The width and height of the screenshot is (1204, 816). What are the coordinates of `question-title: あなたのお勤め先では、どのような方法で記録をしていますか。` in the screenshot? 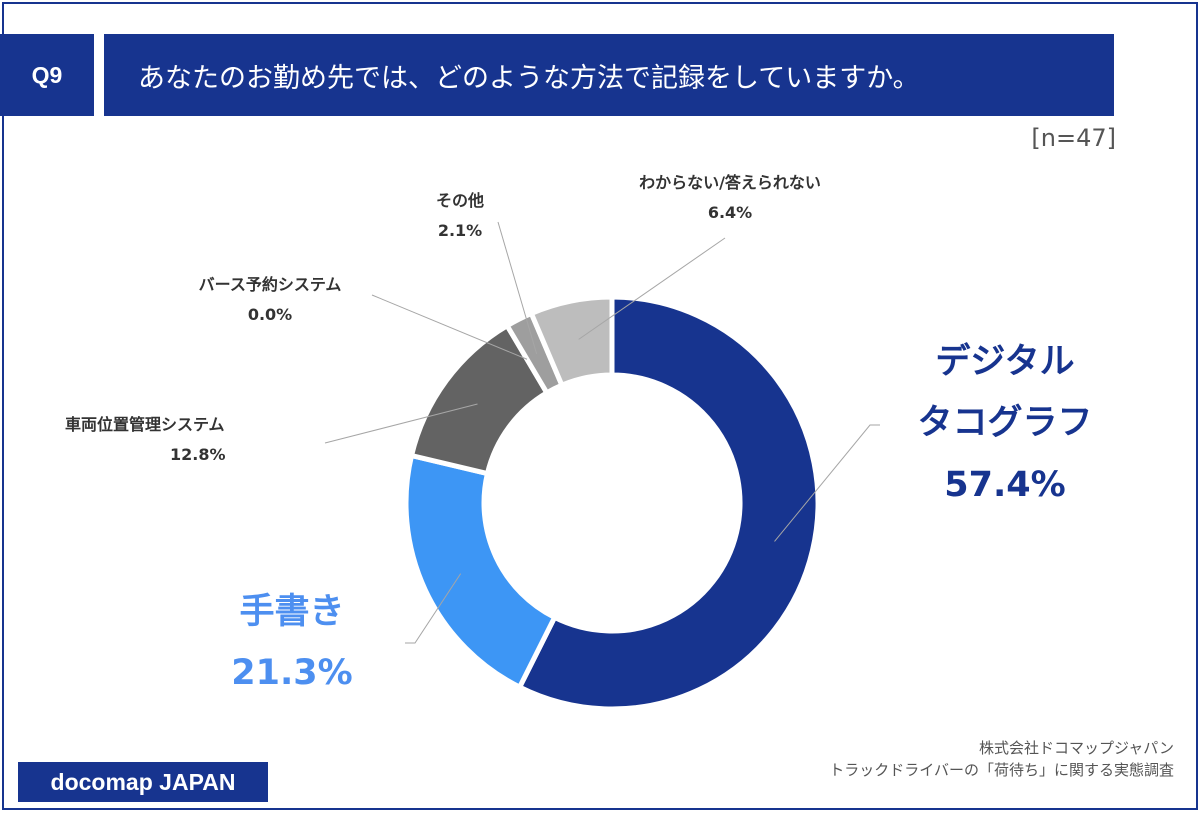 It's located at (609, 75).